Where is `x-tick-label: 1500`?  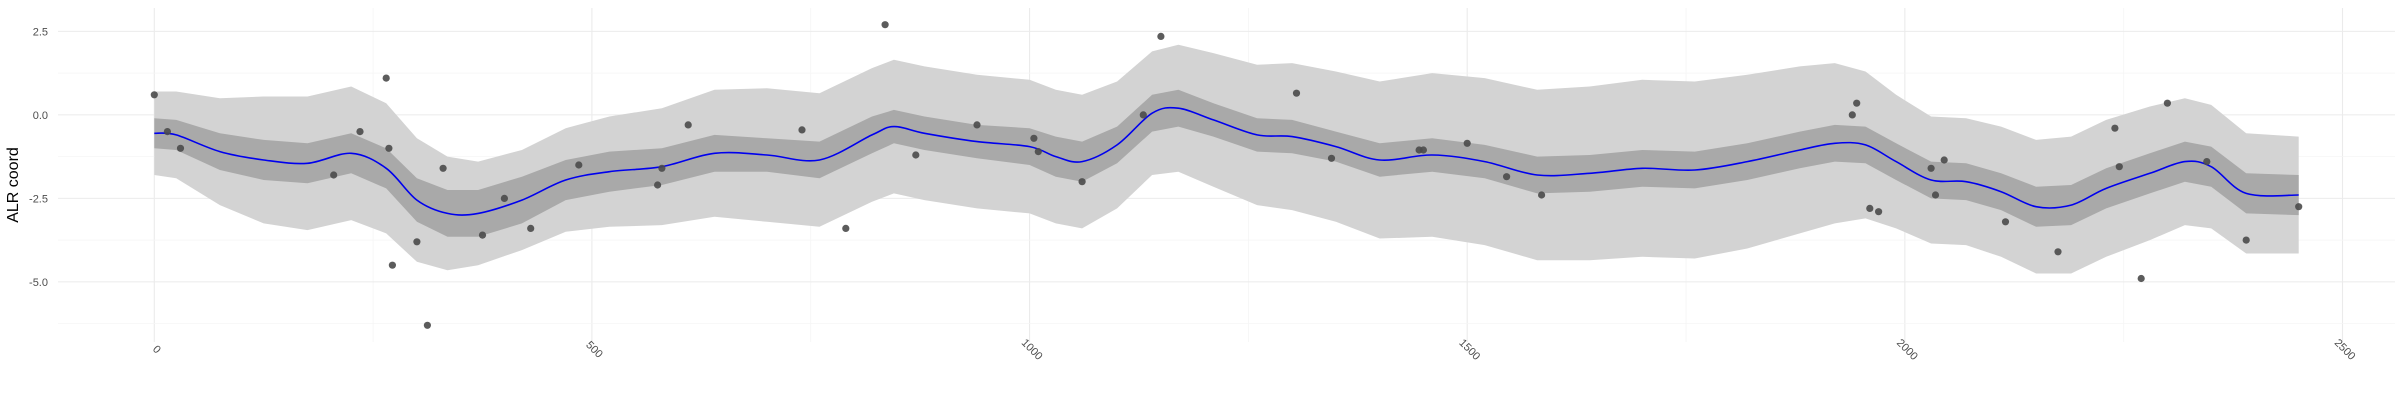
x-tick-label: 1500 is located at coordinates (1469, 350).